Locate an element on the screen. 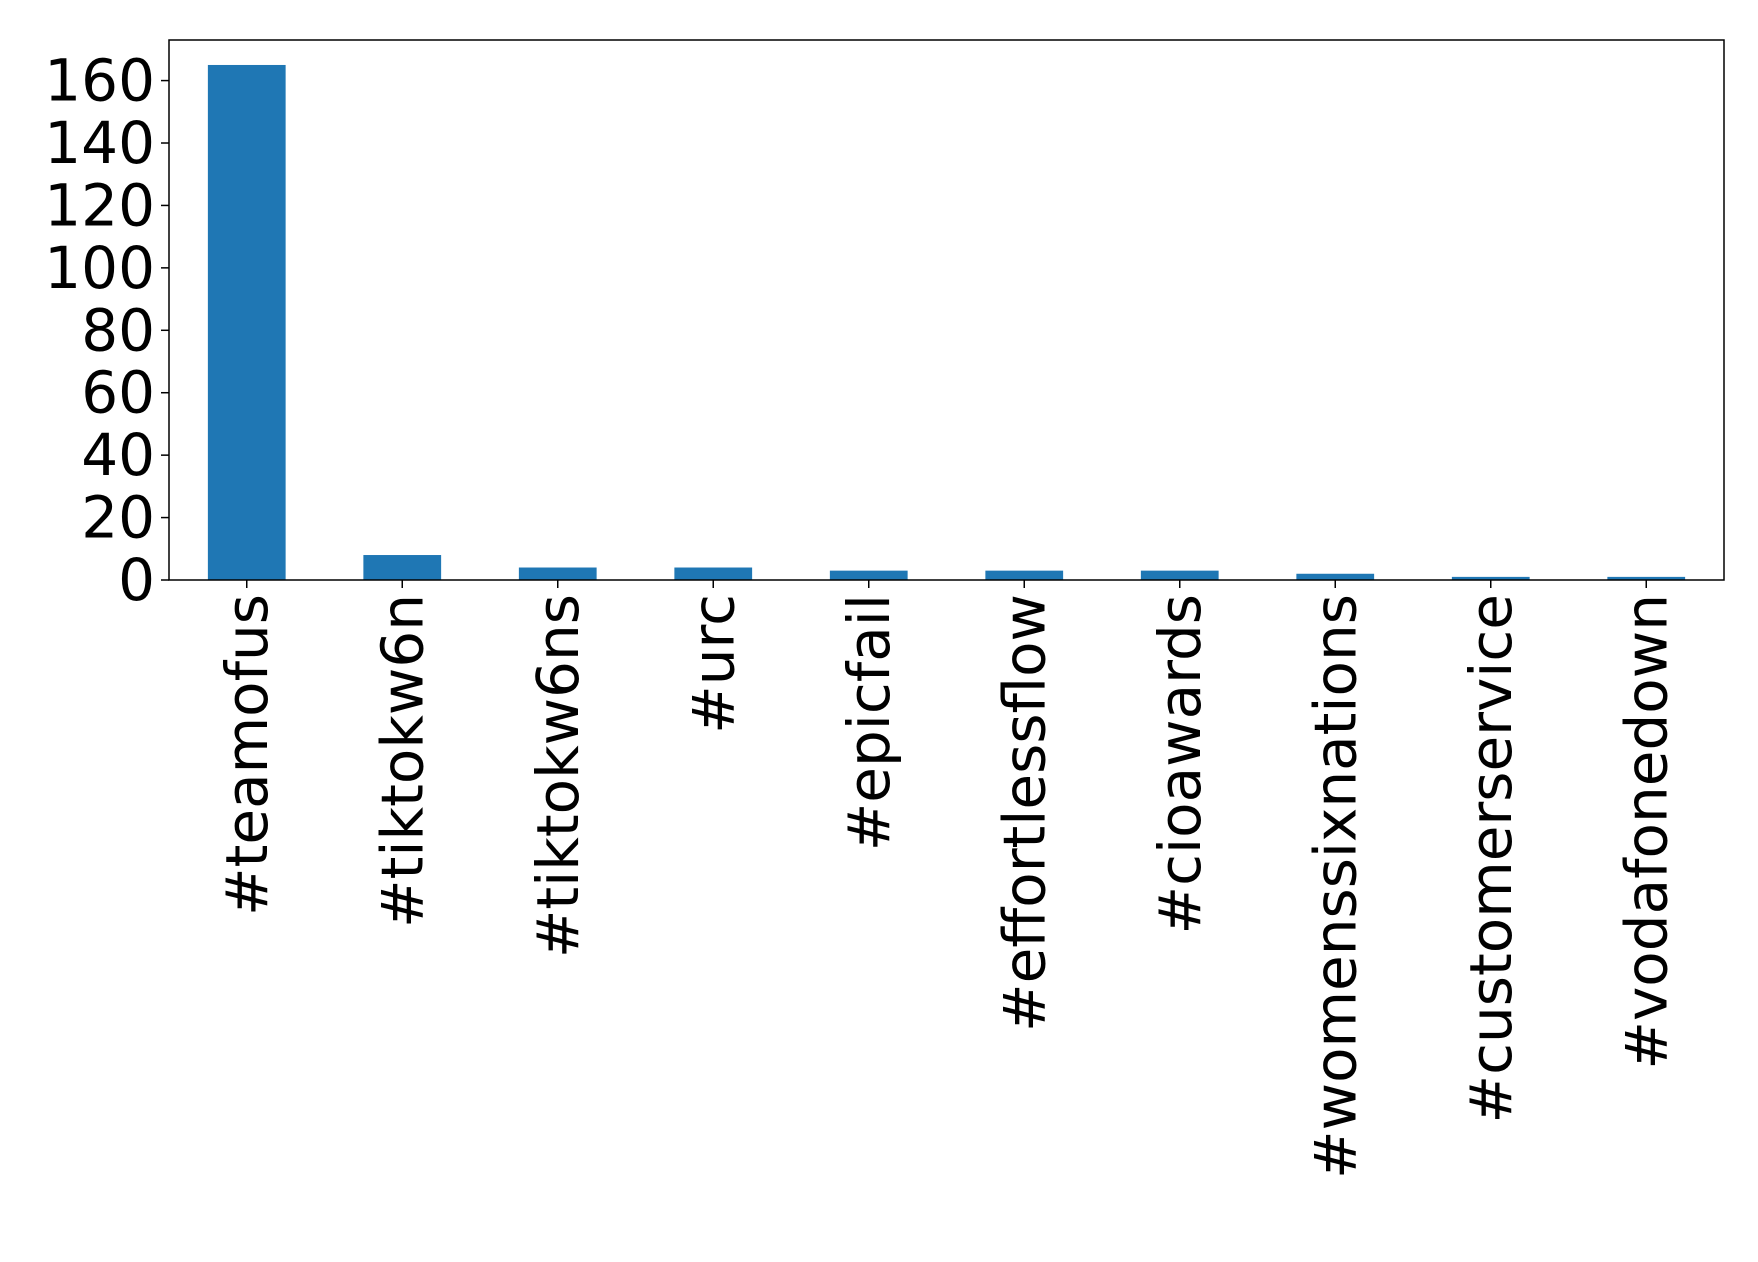 The height and width of the screenshot is (1262, 1758). x-tick-label: #teamofus is located at coordinates (247, 755).